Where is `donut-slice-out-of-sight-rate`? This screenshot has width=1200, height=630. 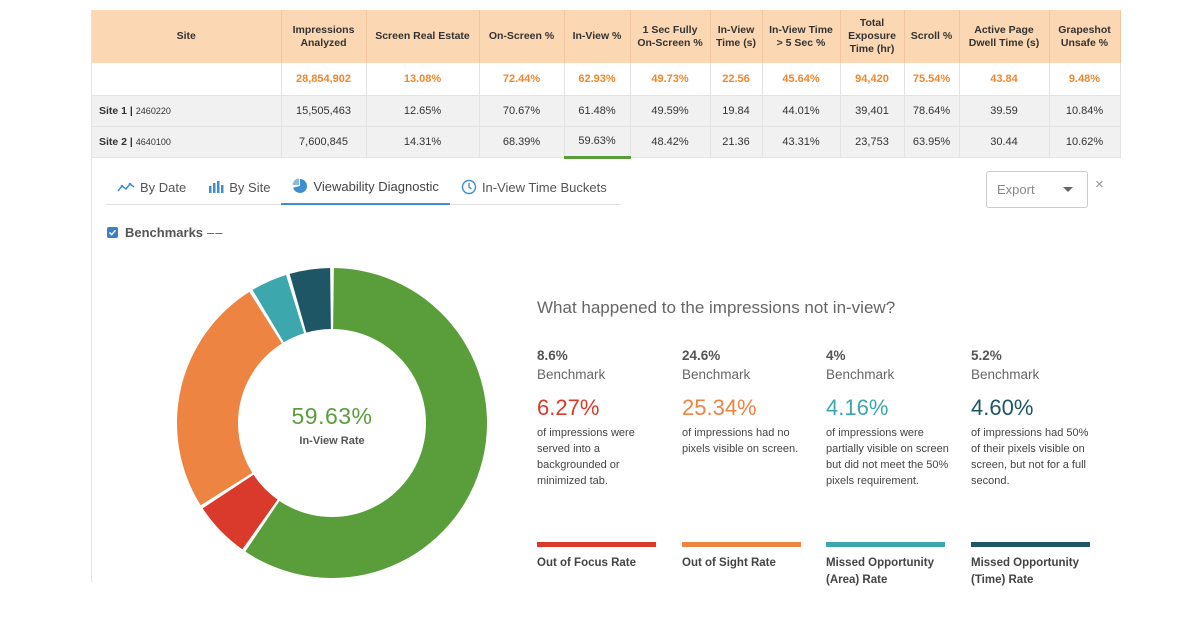
donut-slice-out-of-sight-rate is located at coordinates (229, 398).